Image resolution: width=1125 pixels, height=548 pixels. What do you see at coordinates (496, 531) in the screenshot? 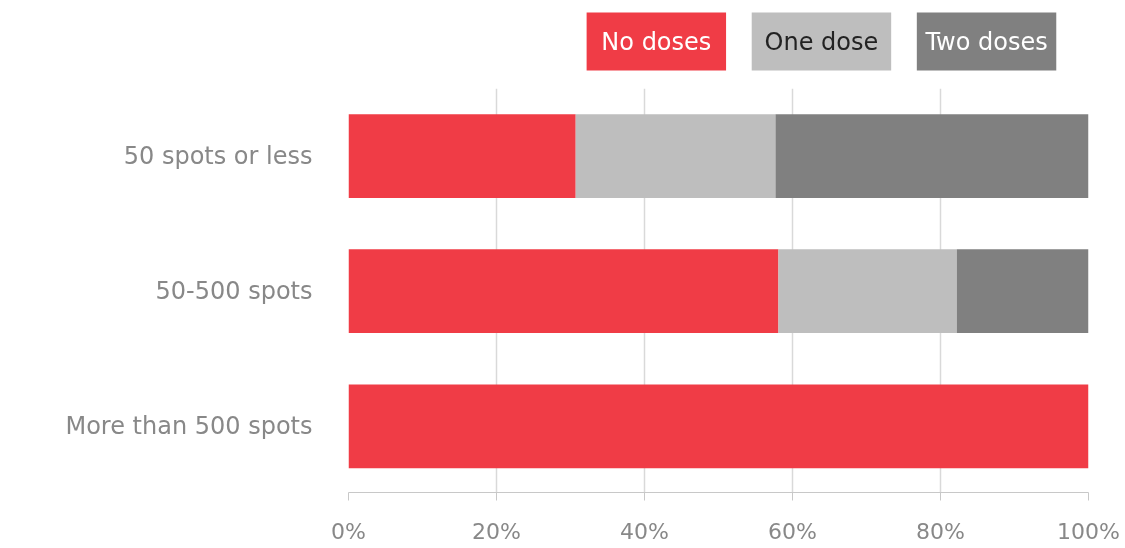
I see `x-tick-label: 20%` at bounding box center [496, 531].